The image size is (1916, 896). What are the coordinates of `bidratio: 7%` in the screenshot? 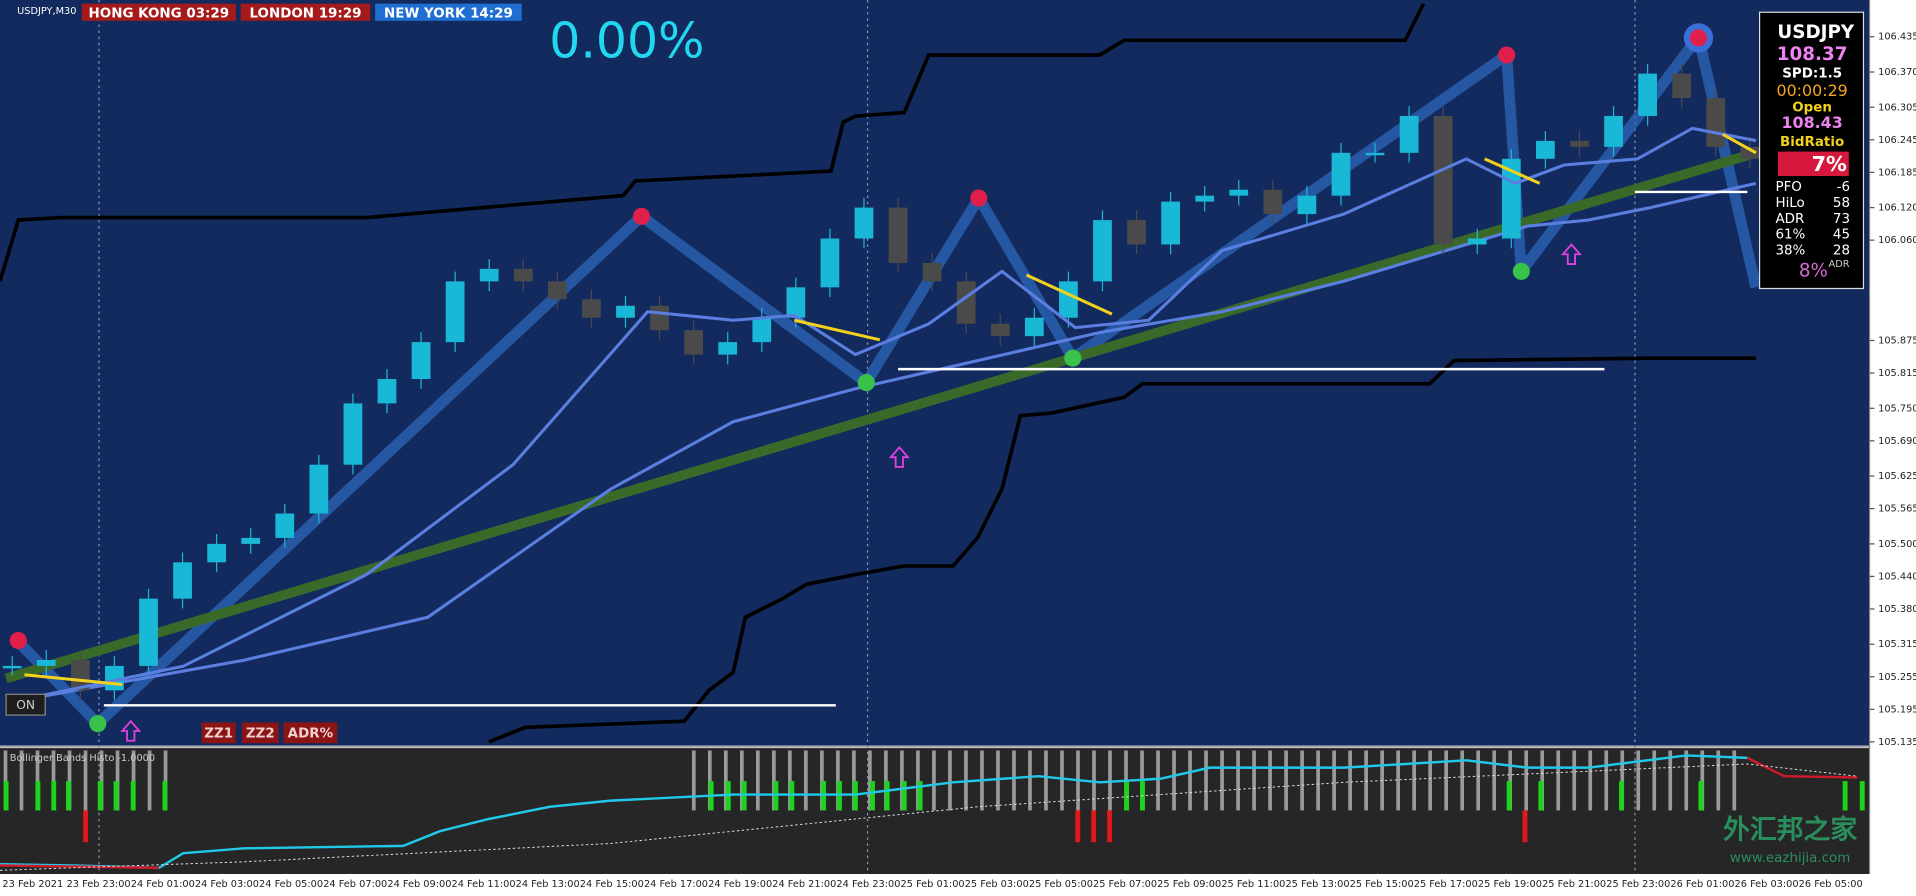 It's located at (1829, 164).